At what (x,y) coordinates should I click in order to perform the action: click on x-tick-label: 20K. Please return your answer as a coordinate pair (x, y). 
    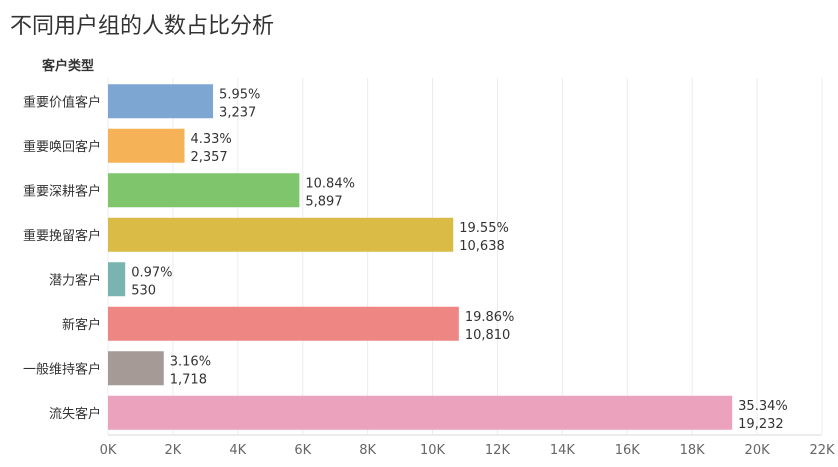
    Looking at the image, I should click on (758, 450).